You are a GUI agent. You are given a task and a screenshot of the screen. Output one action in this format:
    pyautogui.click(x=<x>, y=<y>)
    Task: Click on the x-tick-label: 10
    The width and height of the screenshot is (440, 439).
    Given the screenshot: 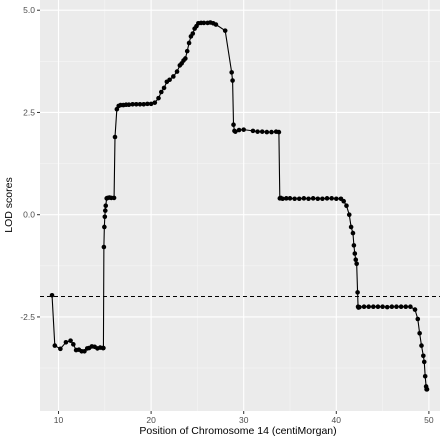 What is the action you would take?
    pyautogui.click(x=59, y=420)
    